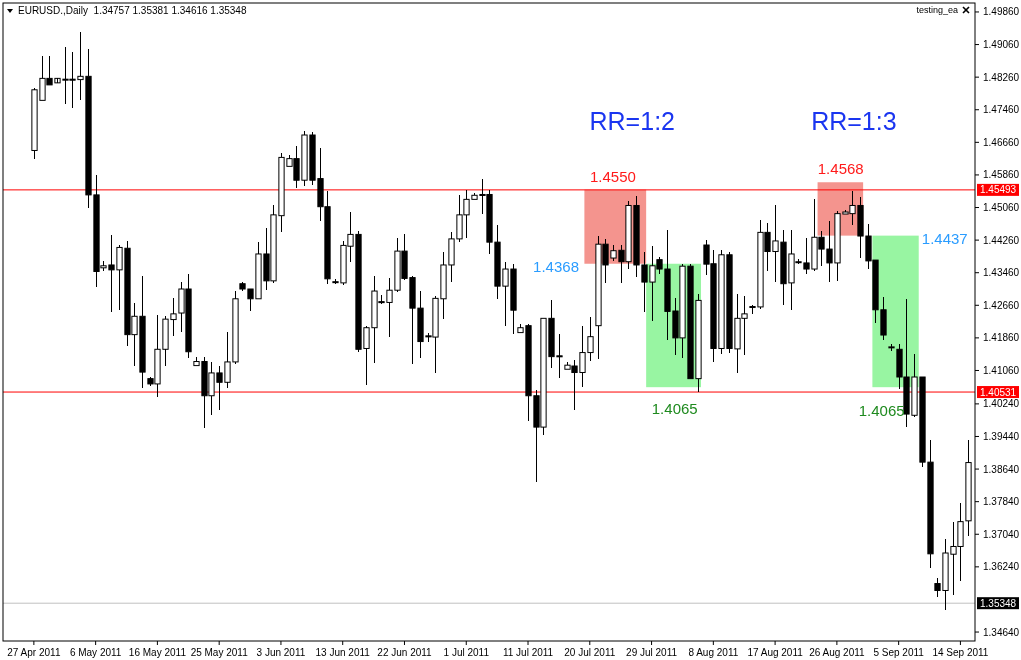  What do you see at coordinates (960, 652) in the screenshot?
I see `x-tick-label: 14 Sep 2011` at bounding box center [960, 652].